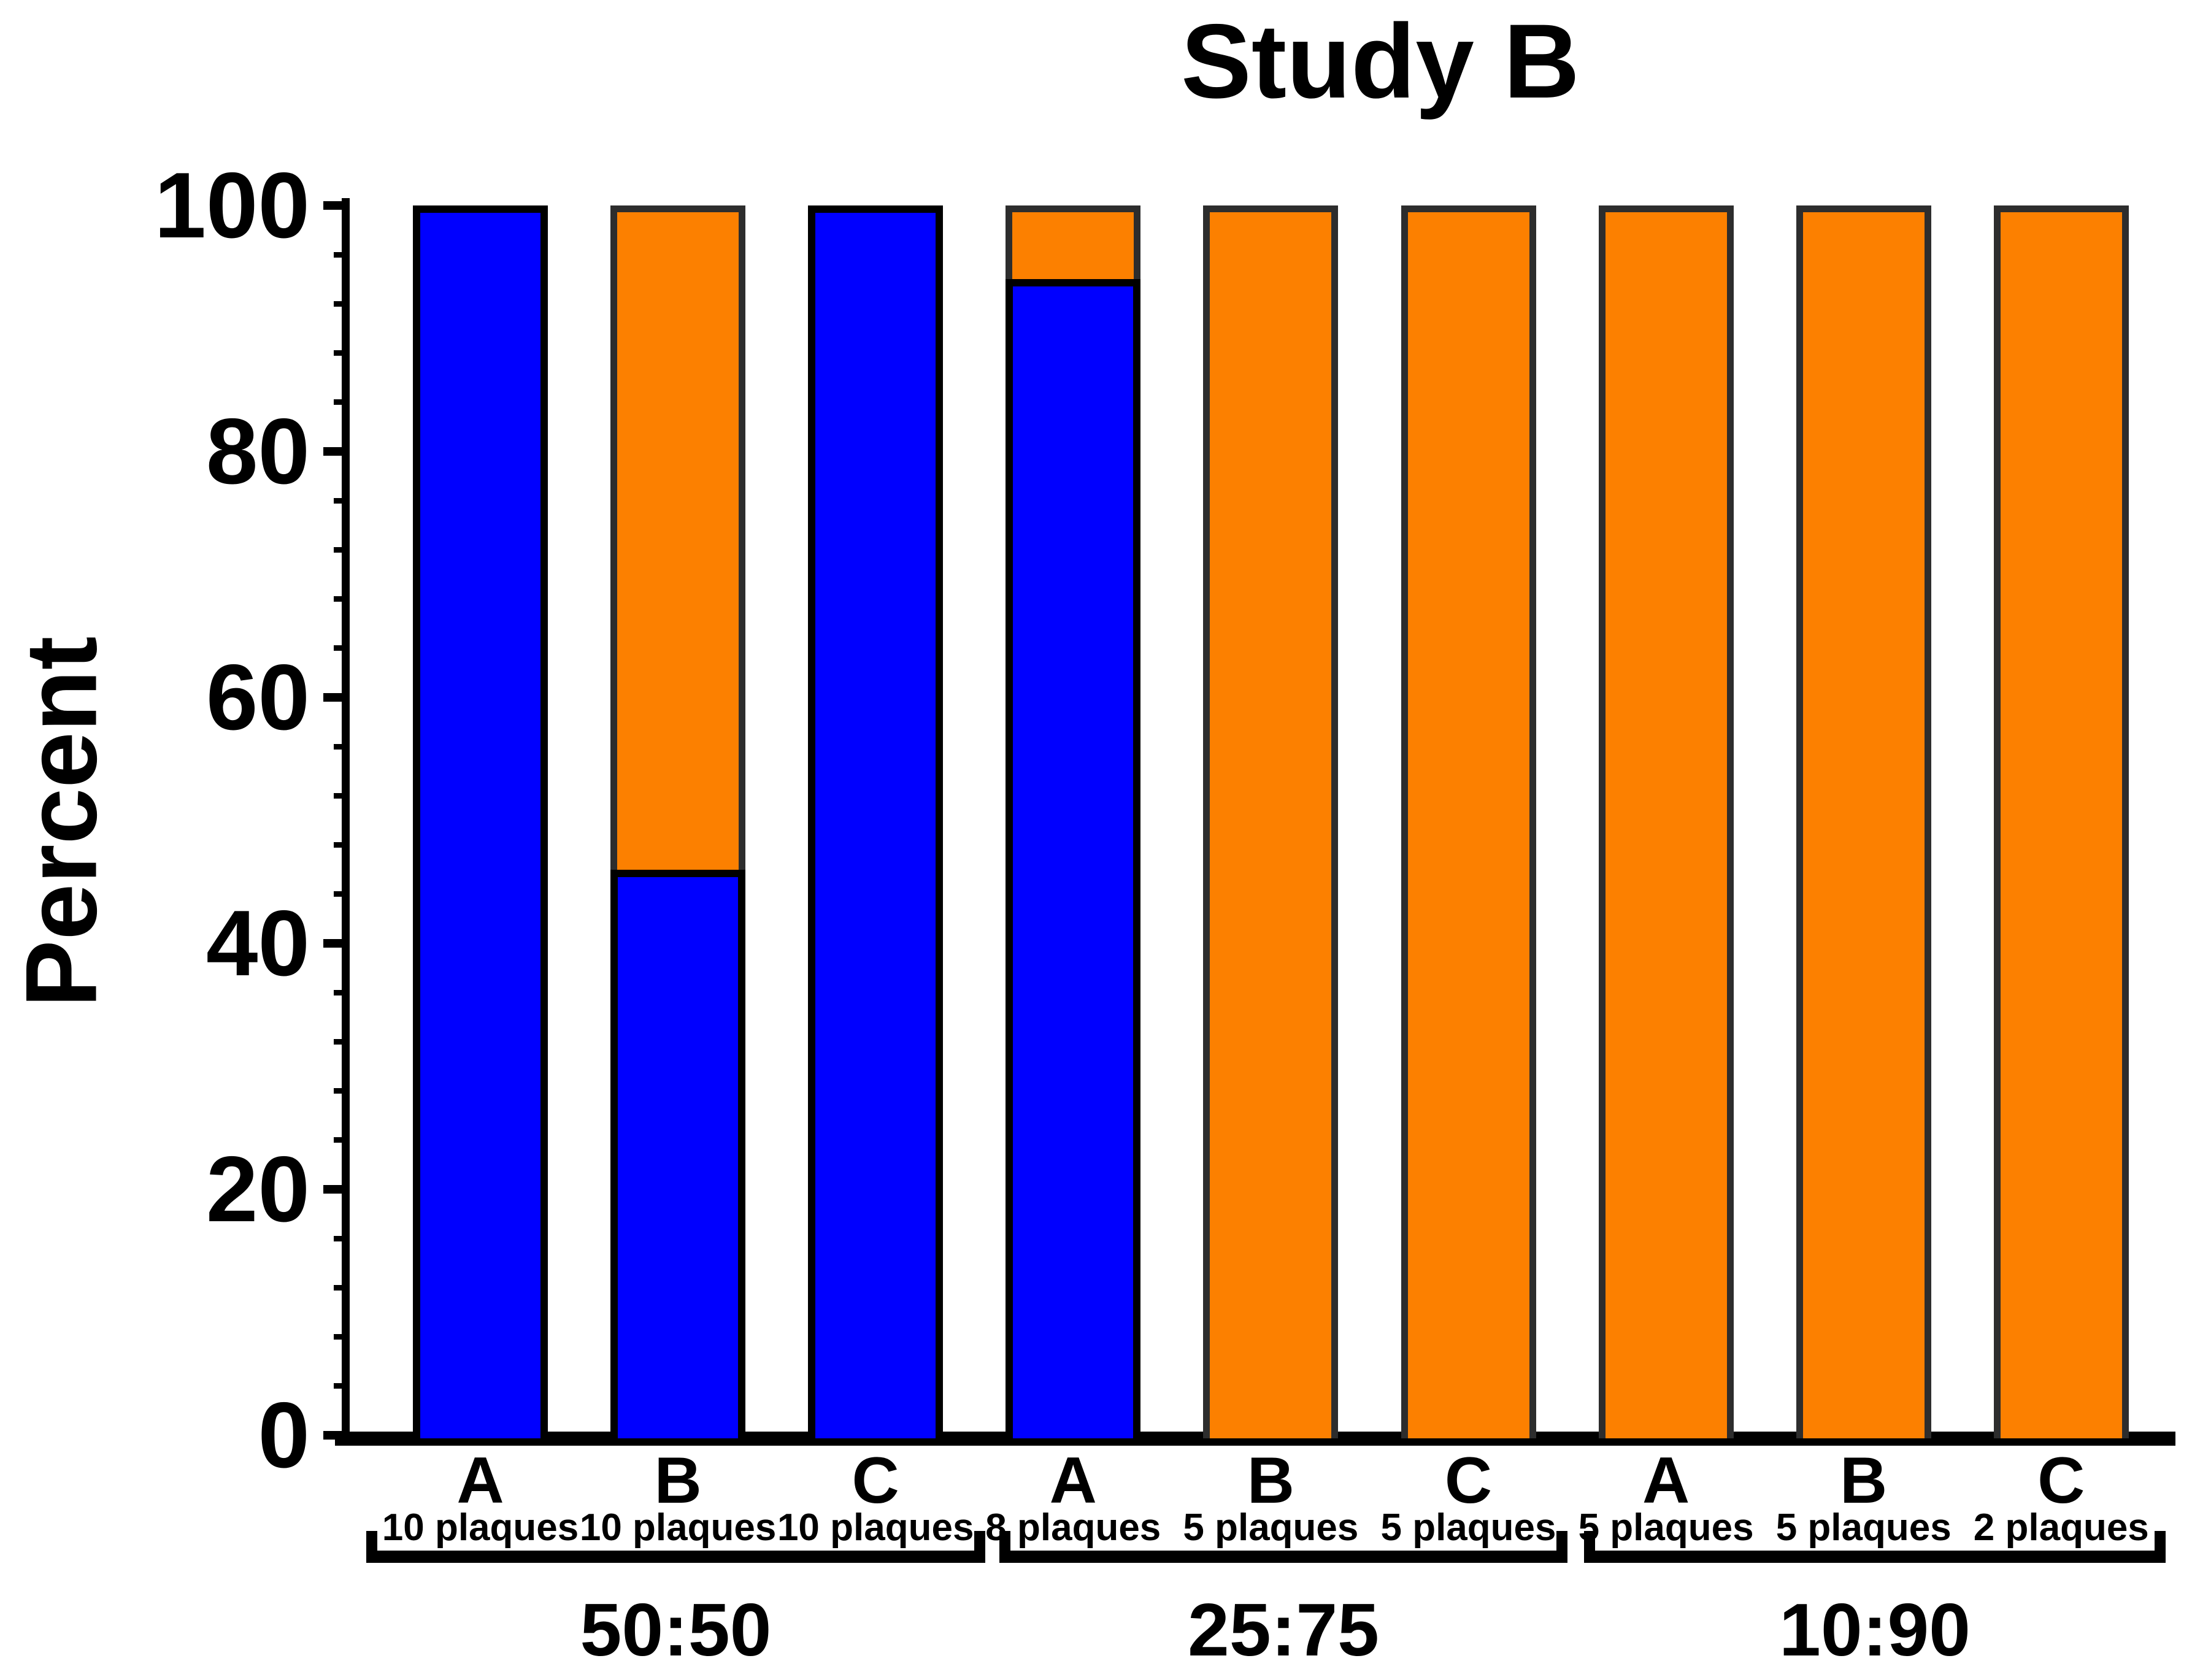 This screenshot has width=2192, height=1680. Describe the element at coordinates (2061, 1527) in the screenshot. I see `plaque-count-label: 2 plaques` at that location.